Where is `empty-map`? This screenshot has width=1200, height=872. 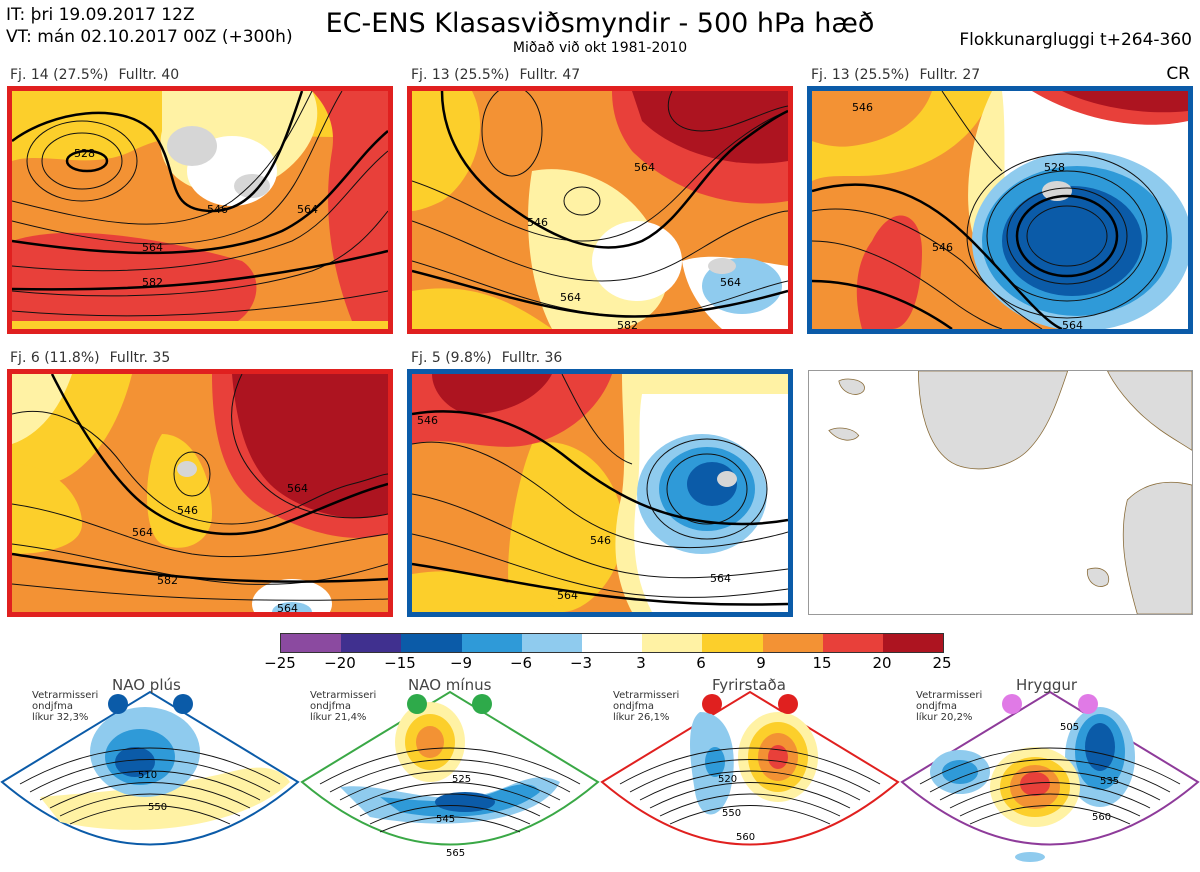
empty-map is located at coordinates (1000, 492).